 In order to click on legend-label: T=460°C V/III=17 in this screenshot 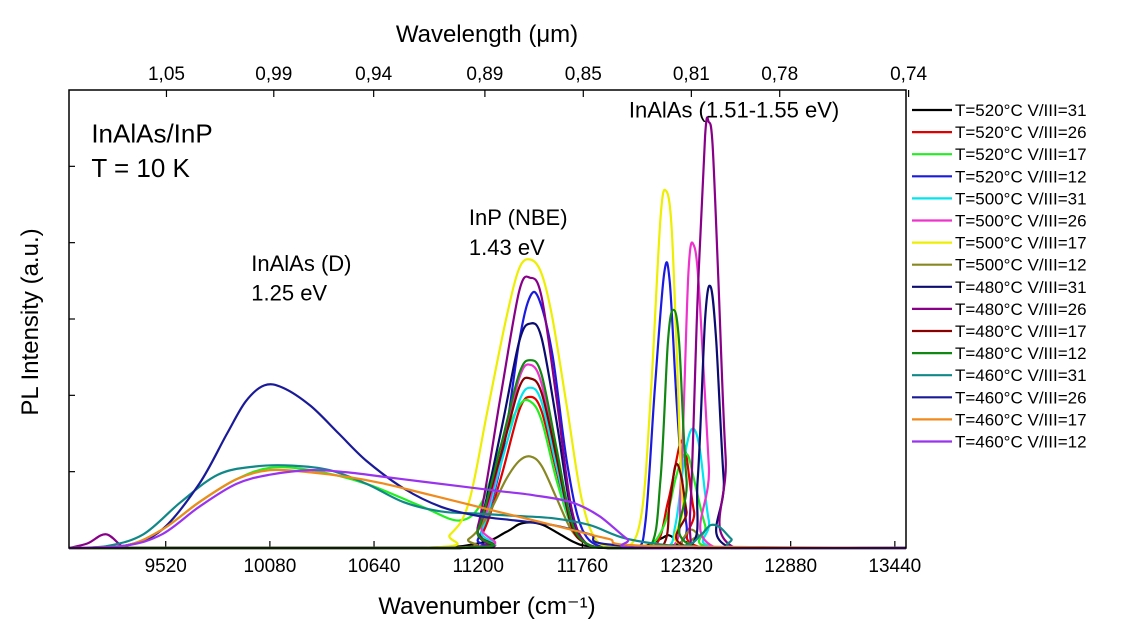, I will do `click(1021, 419)`.